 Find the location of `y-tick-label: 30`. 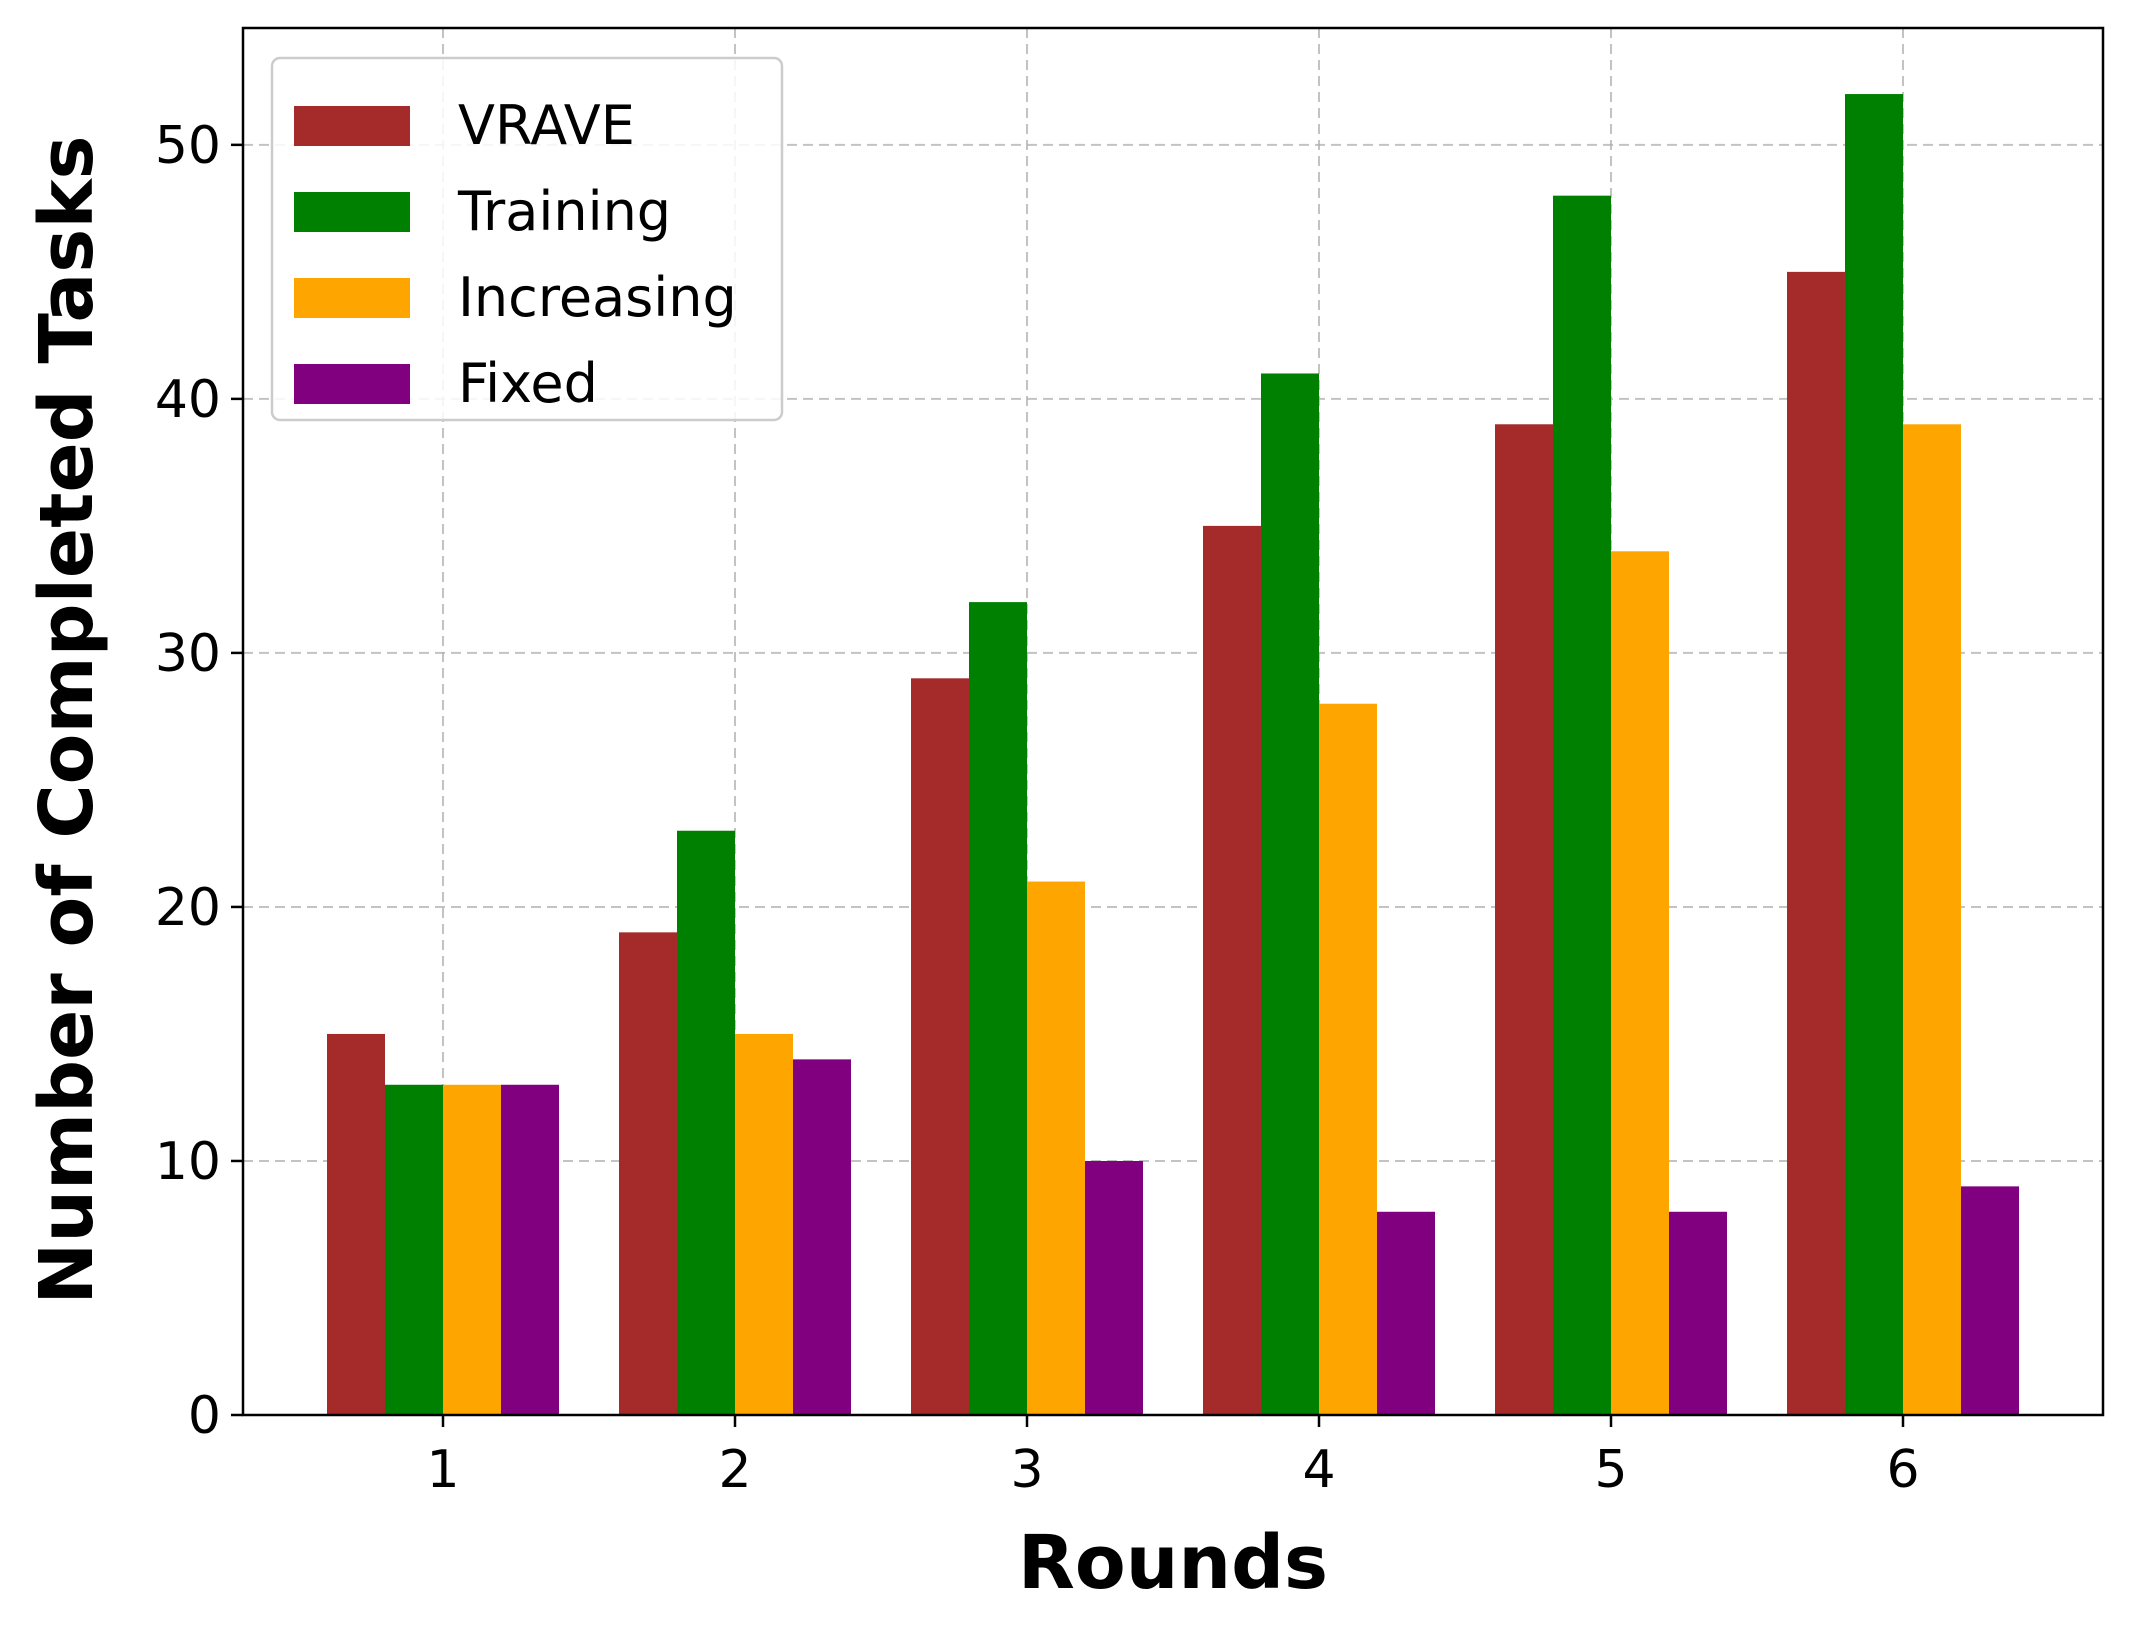

y-tick-label: 30 is located at coordinates (188, 654).